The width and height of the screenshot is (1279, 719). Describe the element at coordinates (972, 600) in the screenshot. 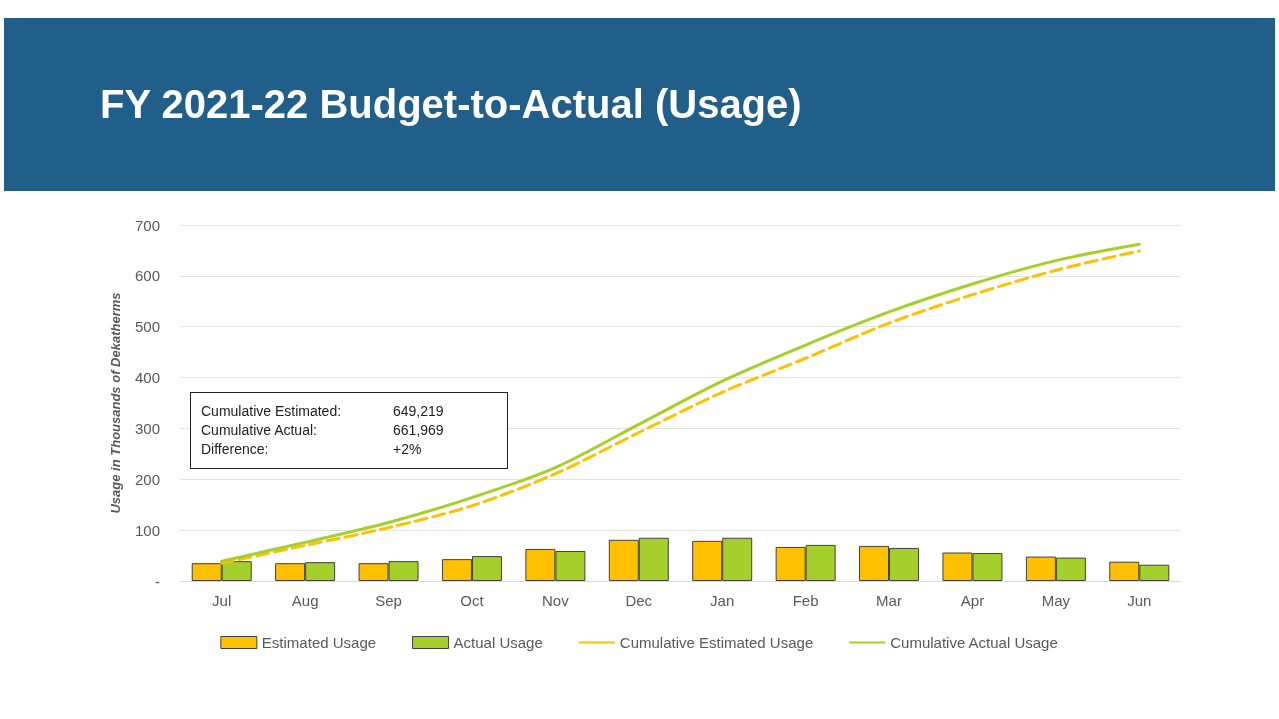

I see `x-tick-label: Apr` at that location.